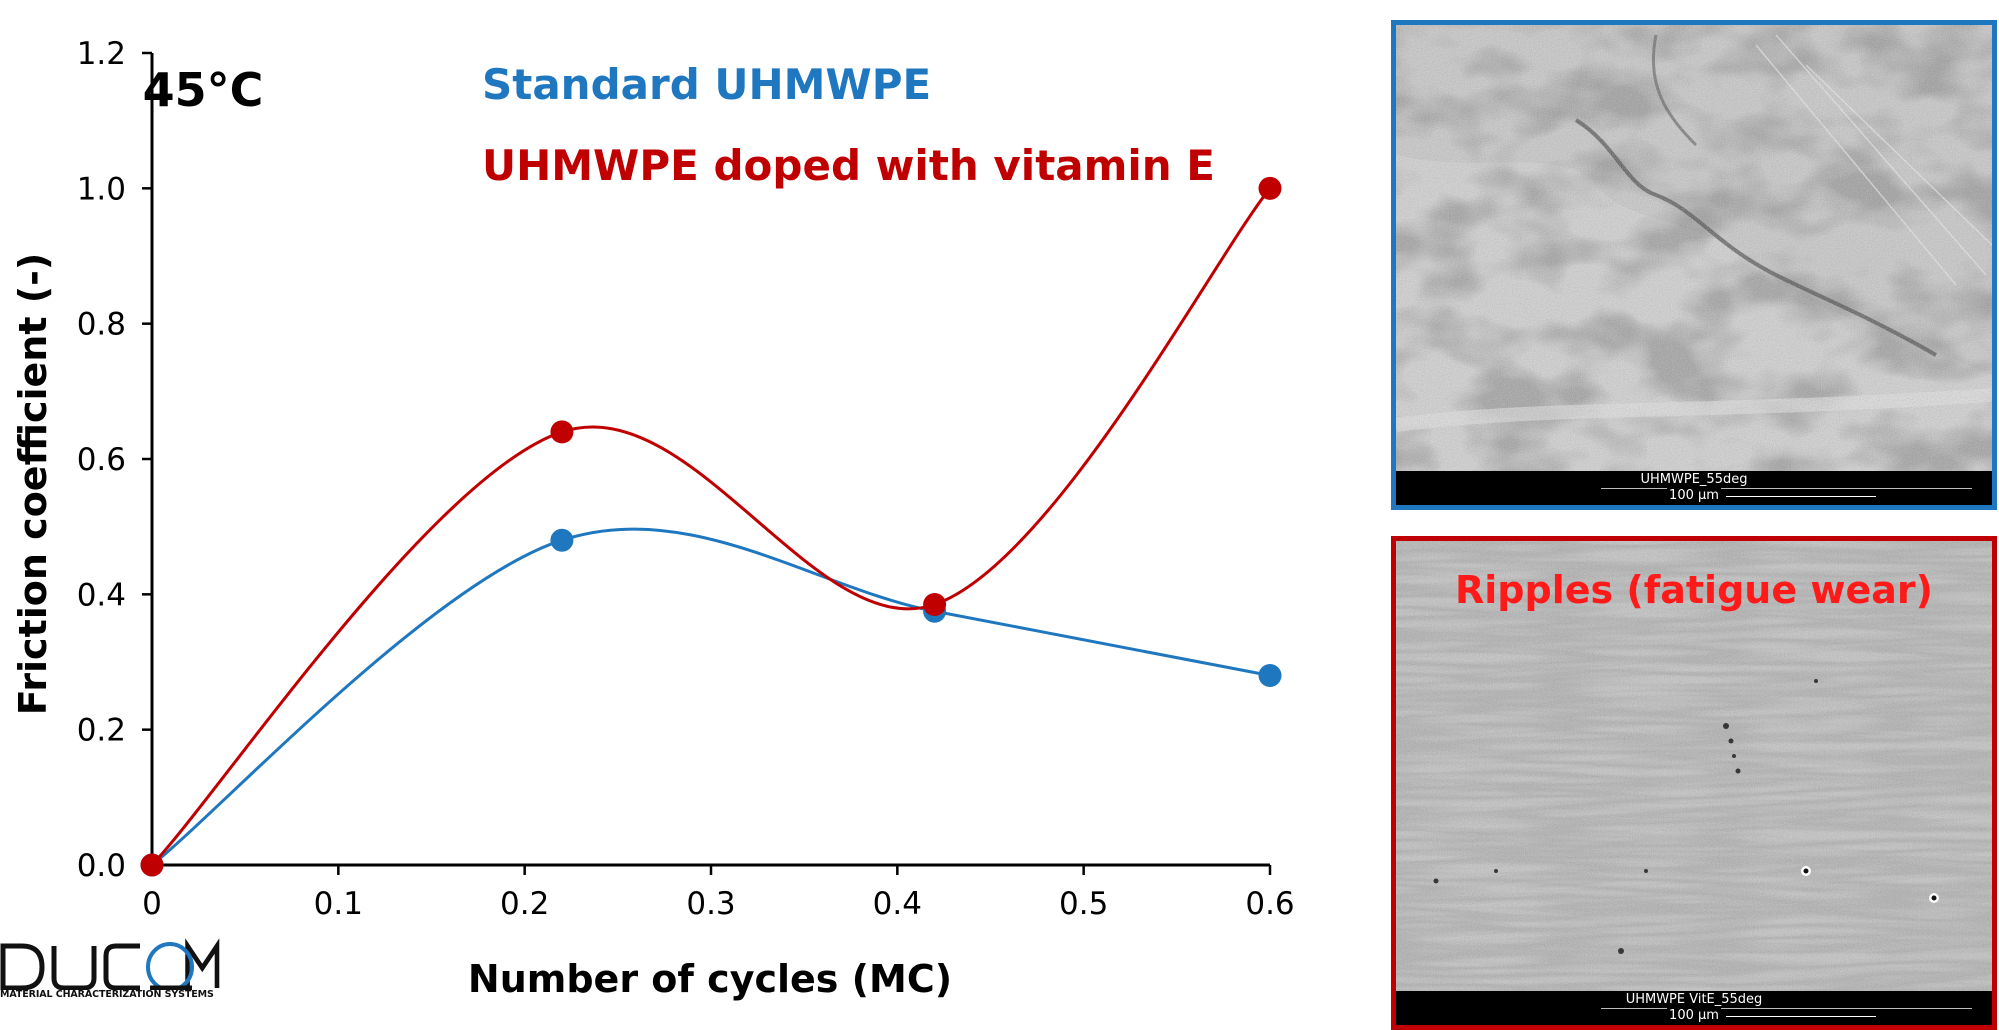  I want to click on scale-bar: UHMWPE VitE_55deg 100 µm, so click(1694, 1008).